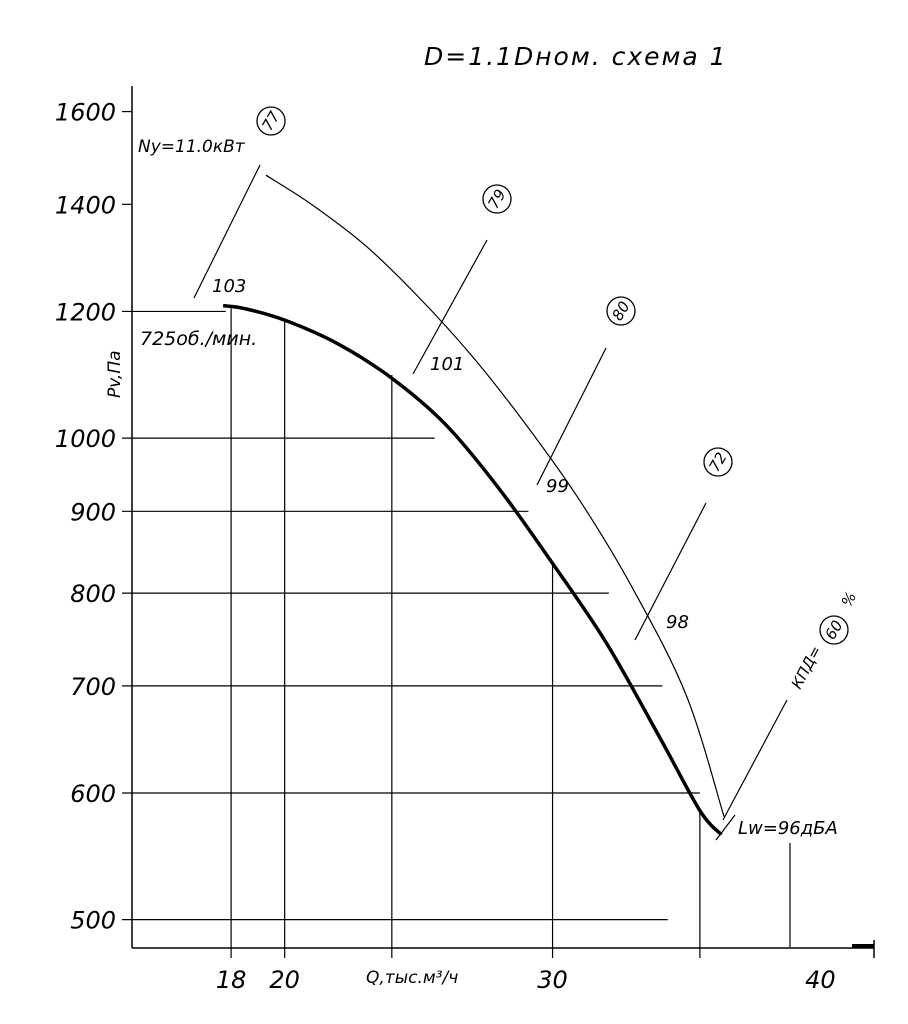 The height and width of the screenshot is (1024, 908). Describe the element at coordinates (834, 630) in the screenshot. I see `efficiency-circle-60: 60` at that location.